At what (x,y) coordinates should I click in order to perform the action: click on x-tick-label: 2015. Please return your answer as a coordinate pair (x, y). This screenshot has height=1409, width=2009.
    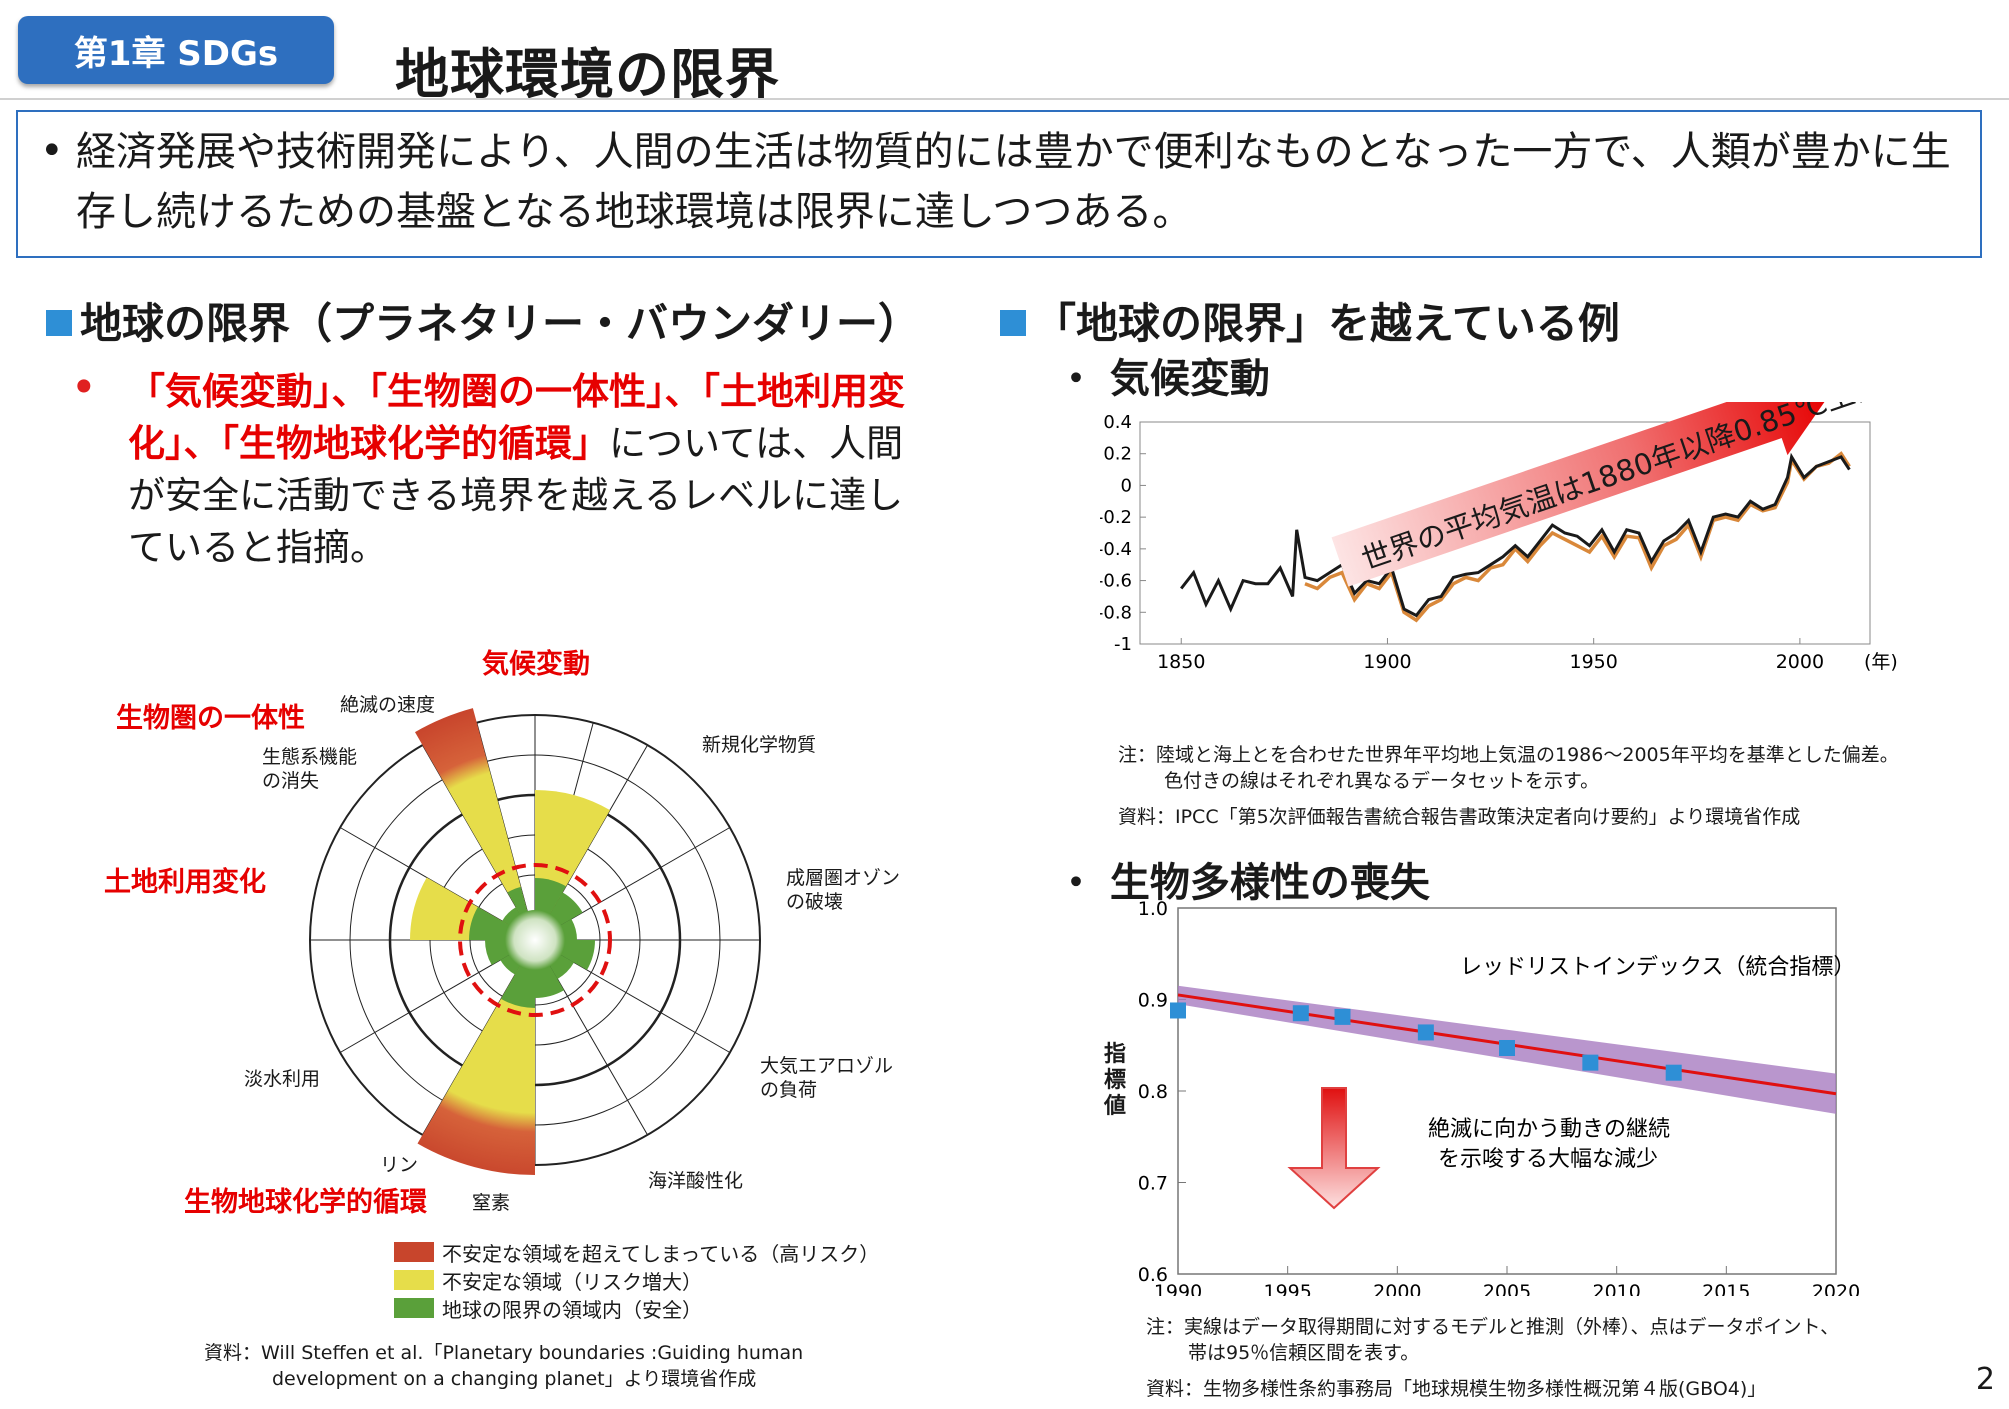
    Looking at the image, I should click on (1726, 1288).